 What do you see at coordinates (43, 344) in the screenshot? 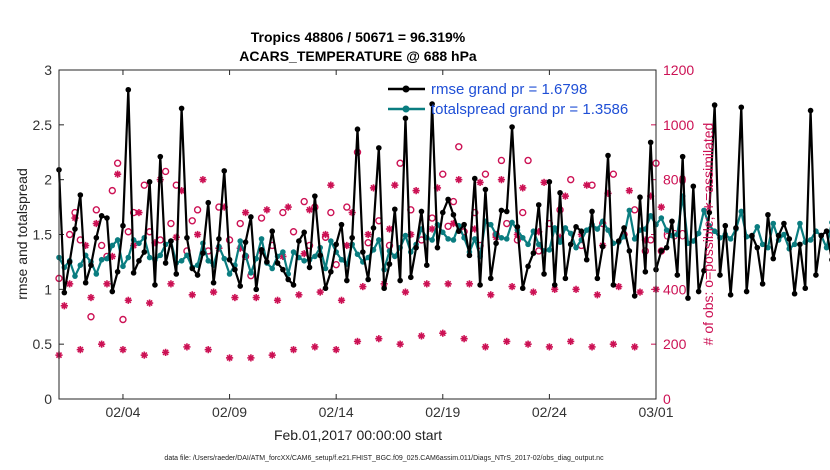
I see `y-tick-label-left: 0.5` at bounding box center [43, 344].